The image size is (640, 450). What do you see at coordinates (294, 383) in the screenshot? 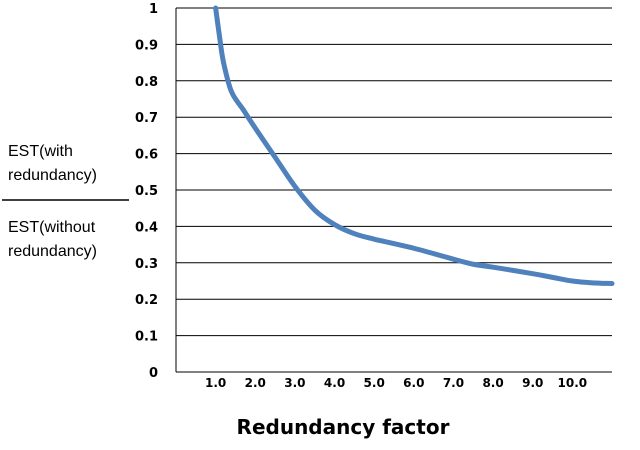
I see `x-tick-label-2: 3.0` at bounding box center [294, 383].